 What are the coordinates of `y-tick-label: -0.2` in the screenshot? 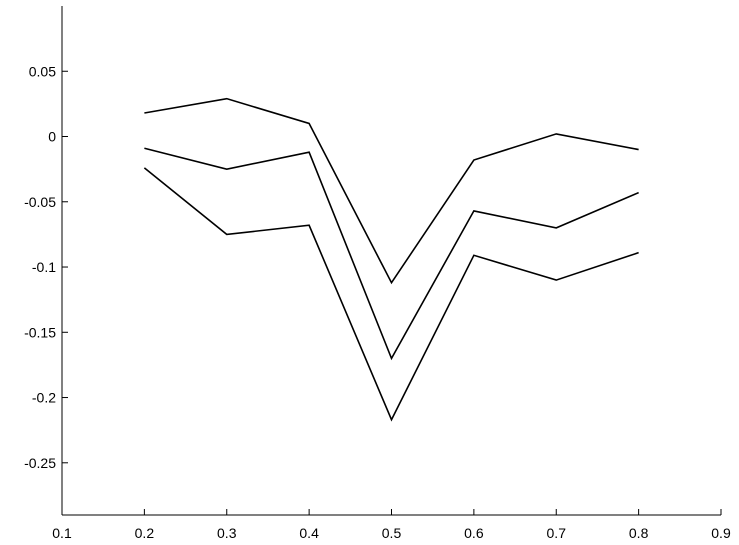 It's located at (44, 398).